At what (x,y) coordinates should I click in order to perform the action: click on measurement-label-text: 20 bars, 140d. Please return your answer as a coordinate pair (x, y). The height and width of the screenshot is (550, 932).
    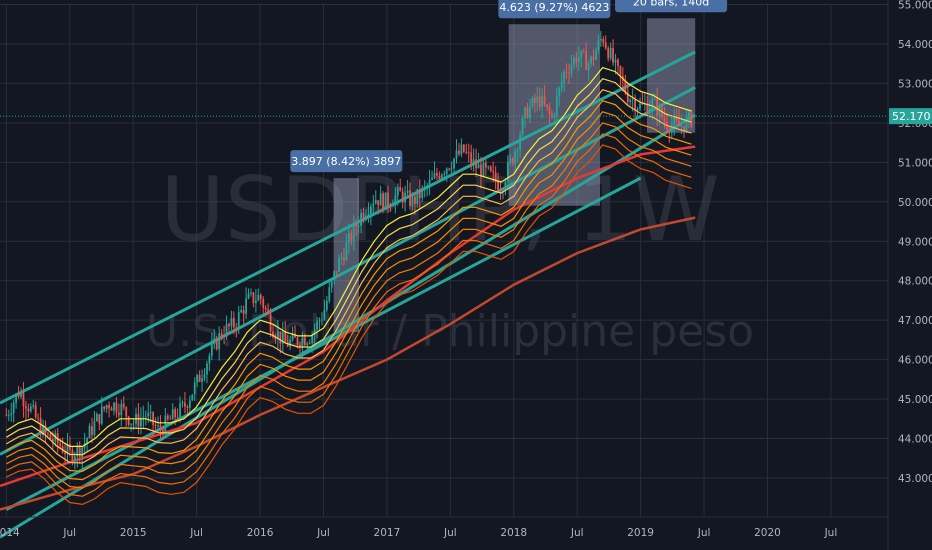
    Looking at the image, I should click on (671, 4).